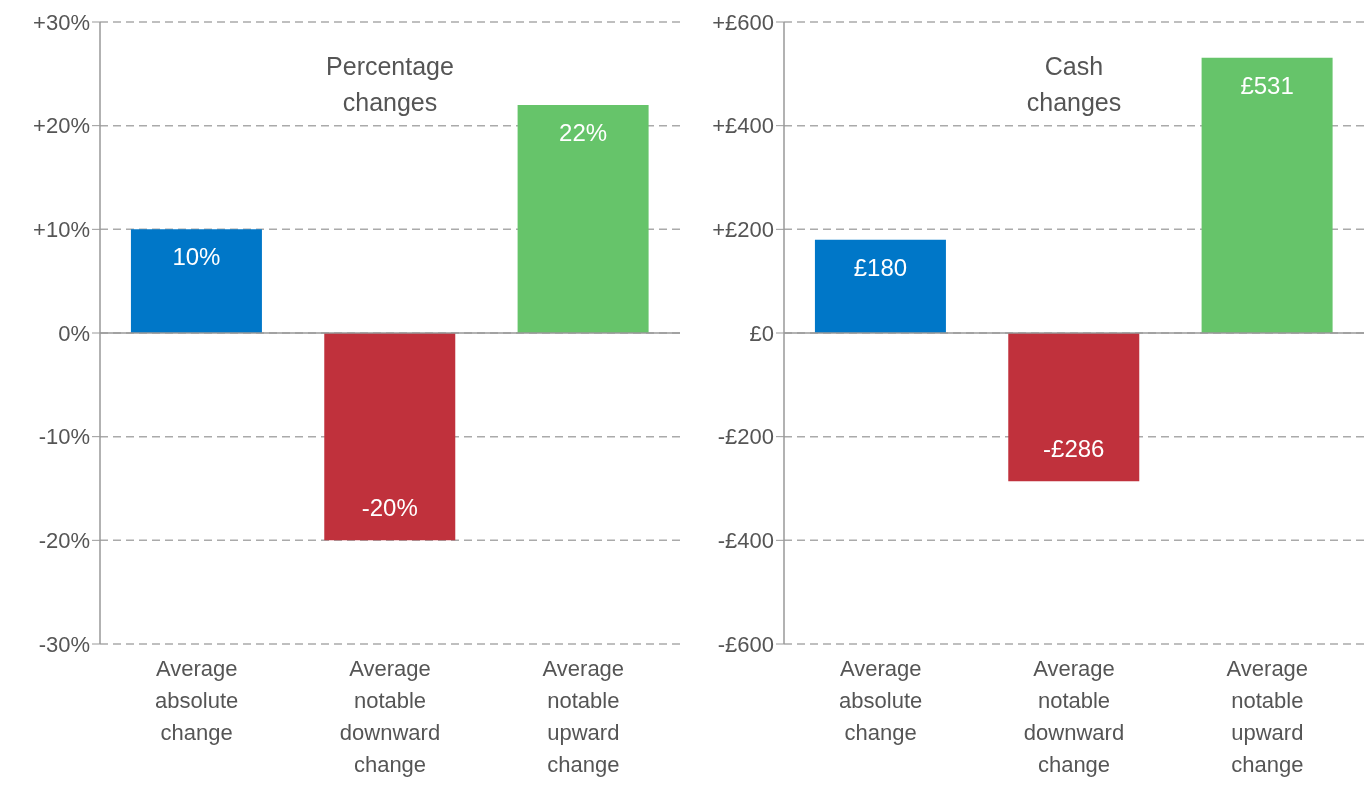 The width and height of the screenshot is (1368, 794). I want to click on y-tick-label: 0%, so click(74, 333).